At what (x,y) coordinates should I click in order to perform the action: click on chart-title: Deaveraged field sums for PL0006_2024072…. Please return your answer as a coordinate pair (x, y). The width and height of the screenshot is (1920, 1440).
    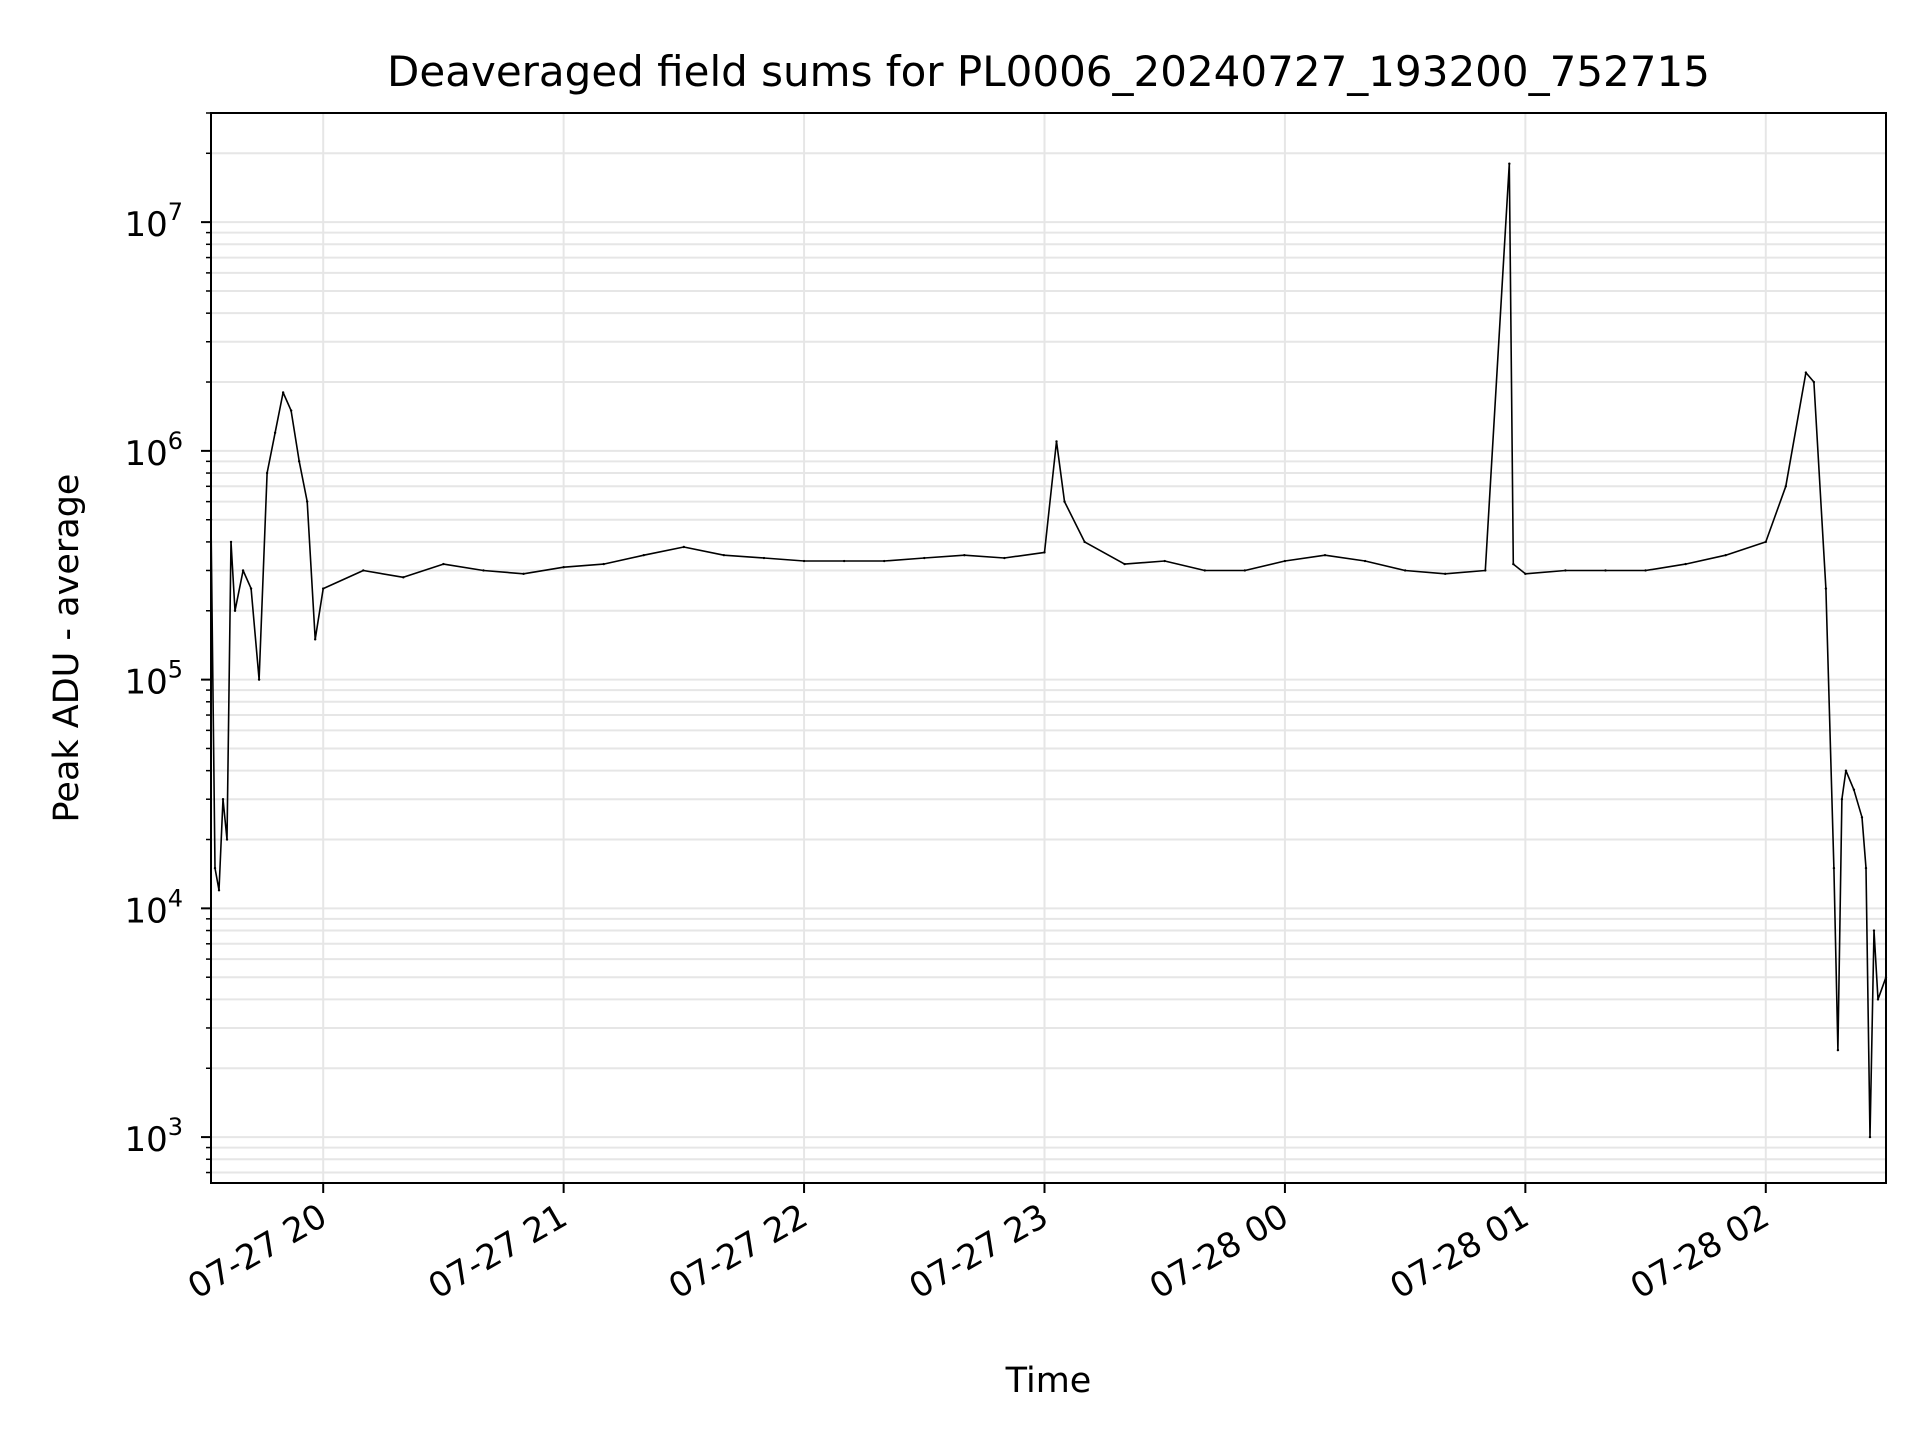
    Looking at the image, I should click on (1048, 71).